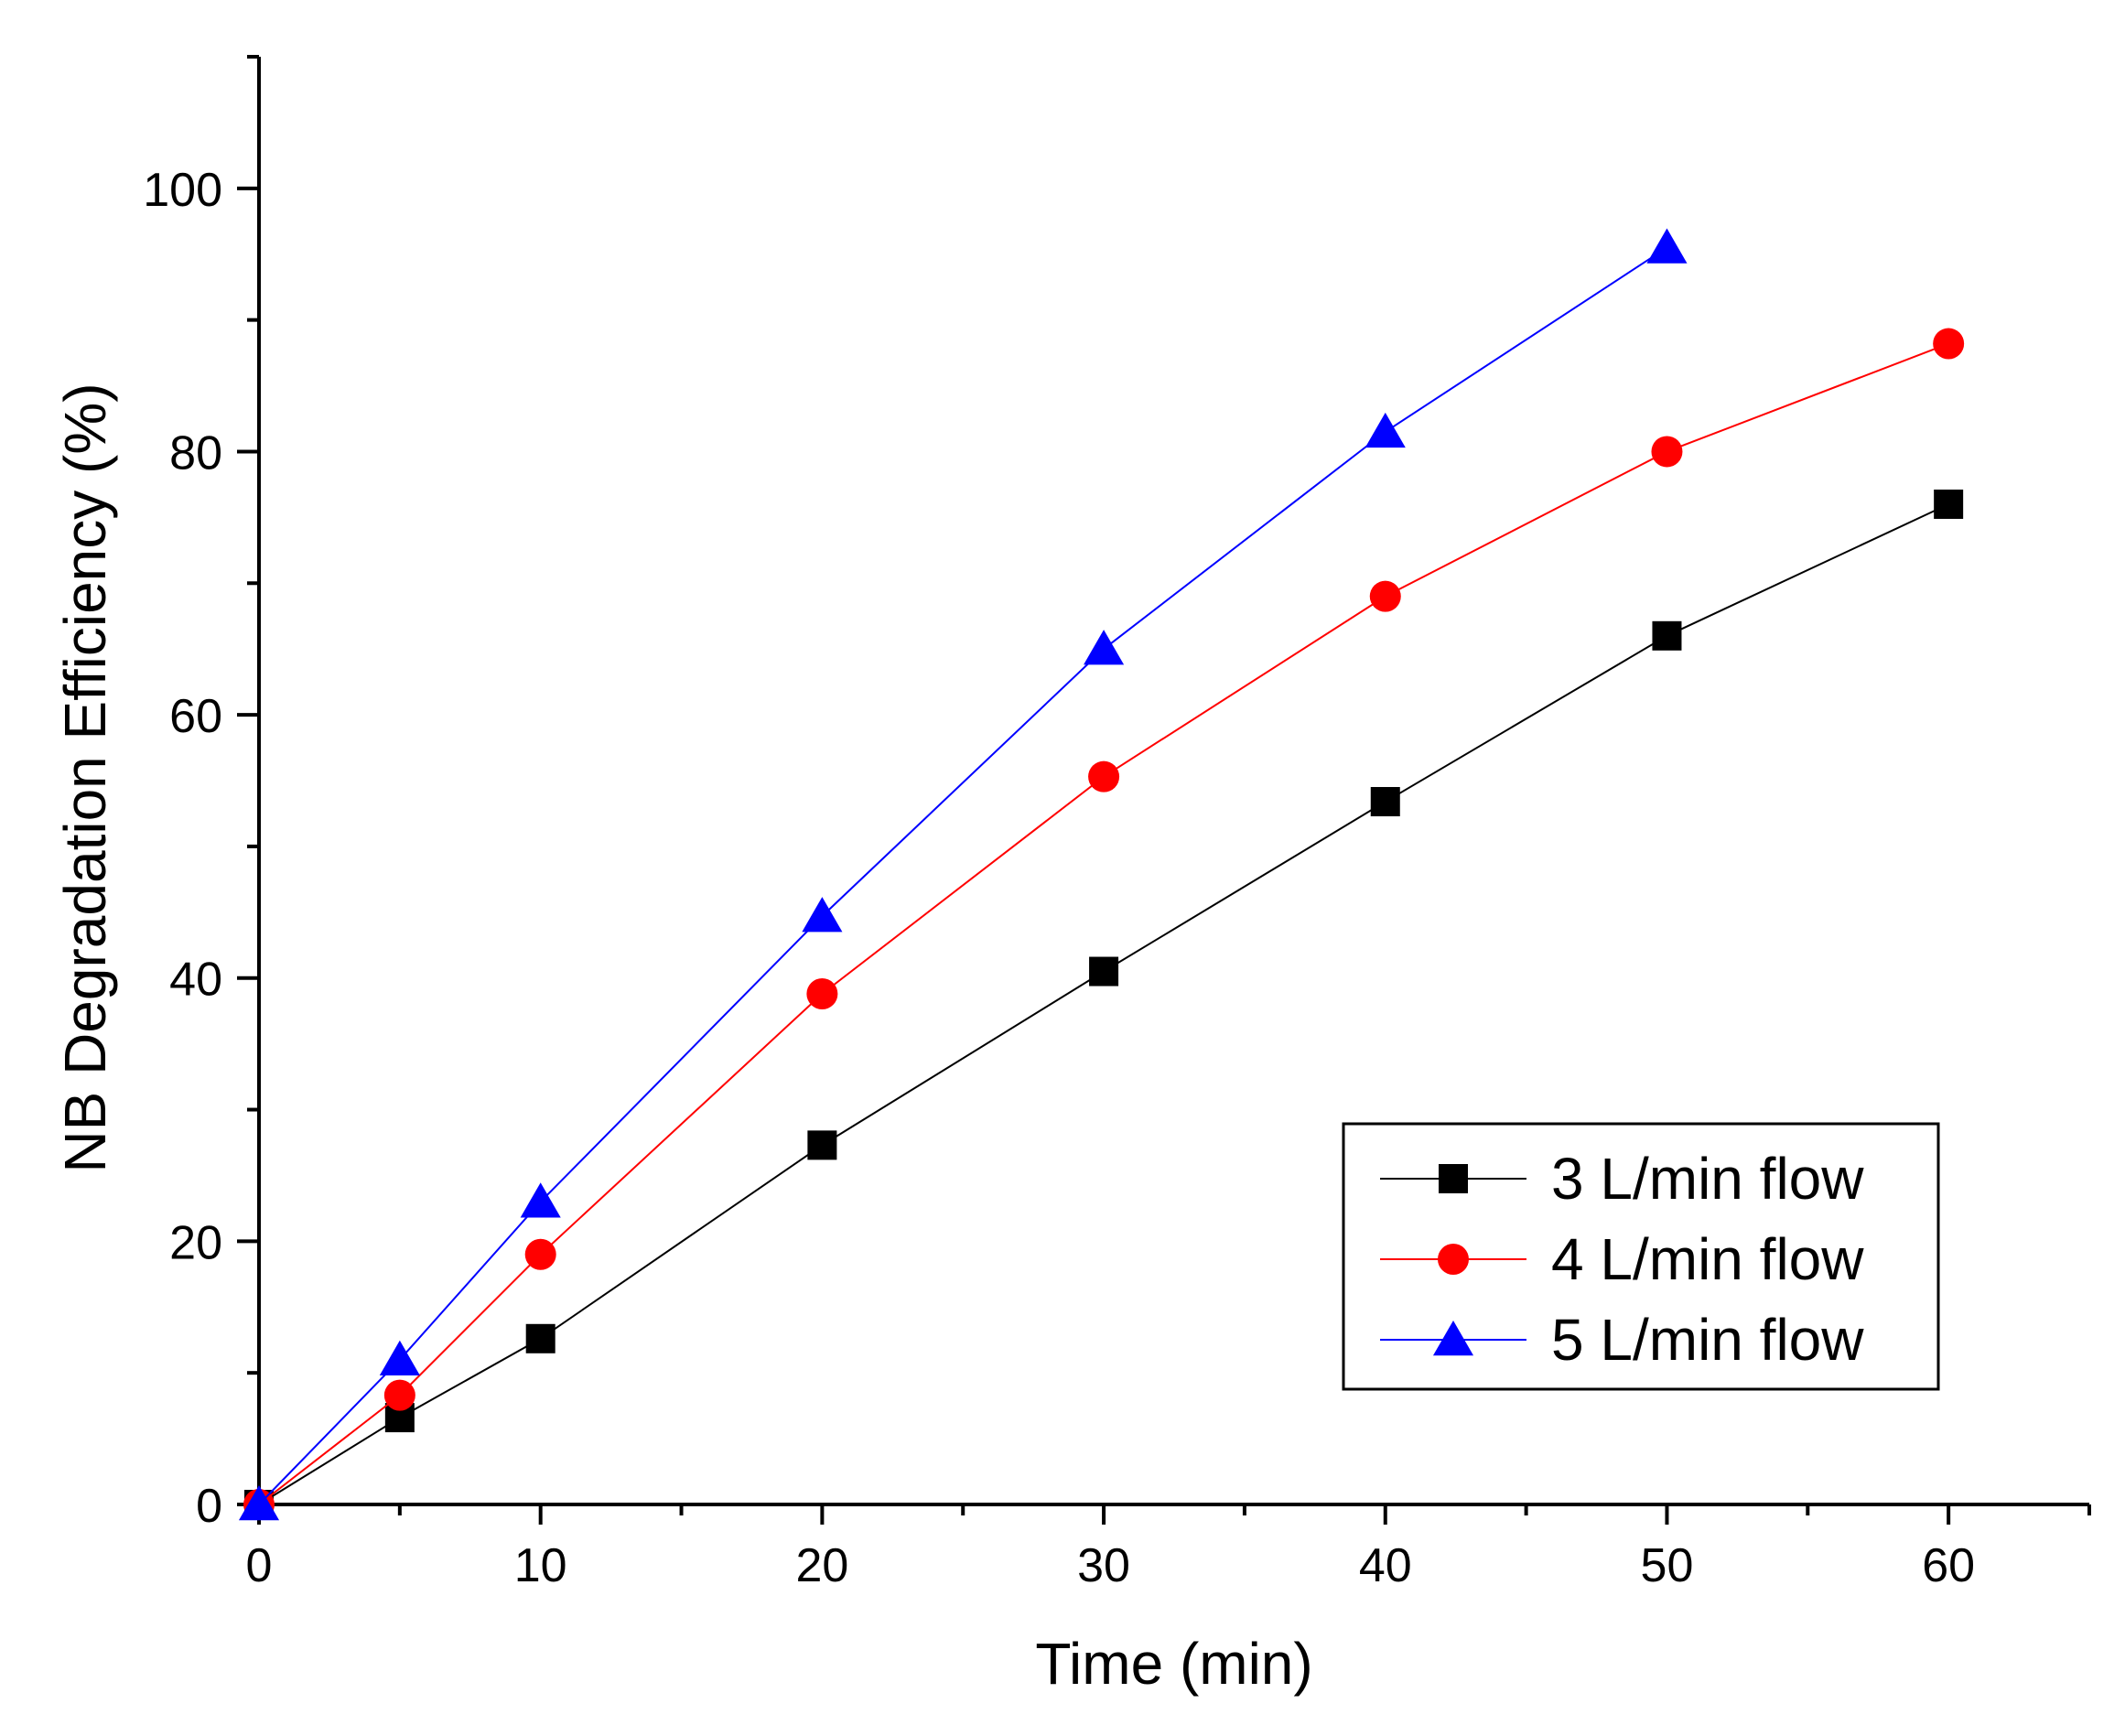  I want to click on x-tick-label: 0, so click(259, 1565).